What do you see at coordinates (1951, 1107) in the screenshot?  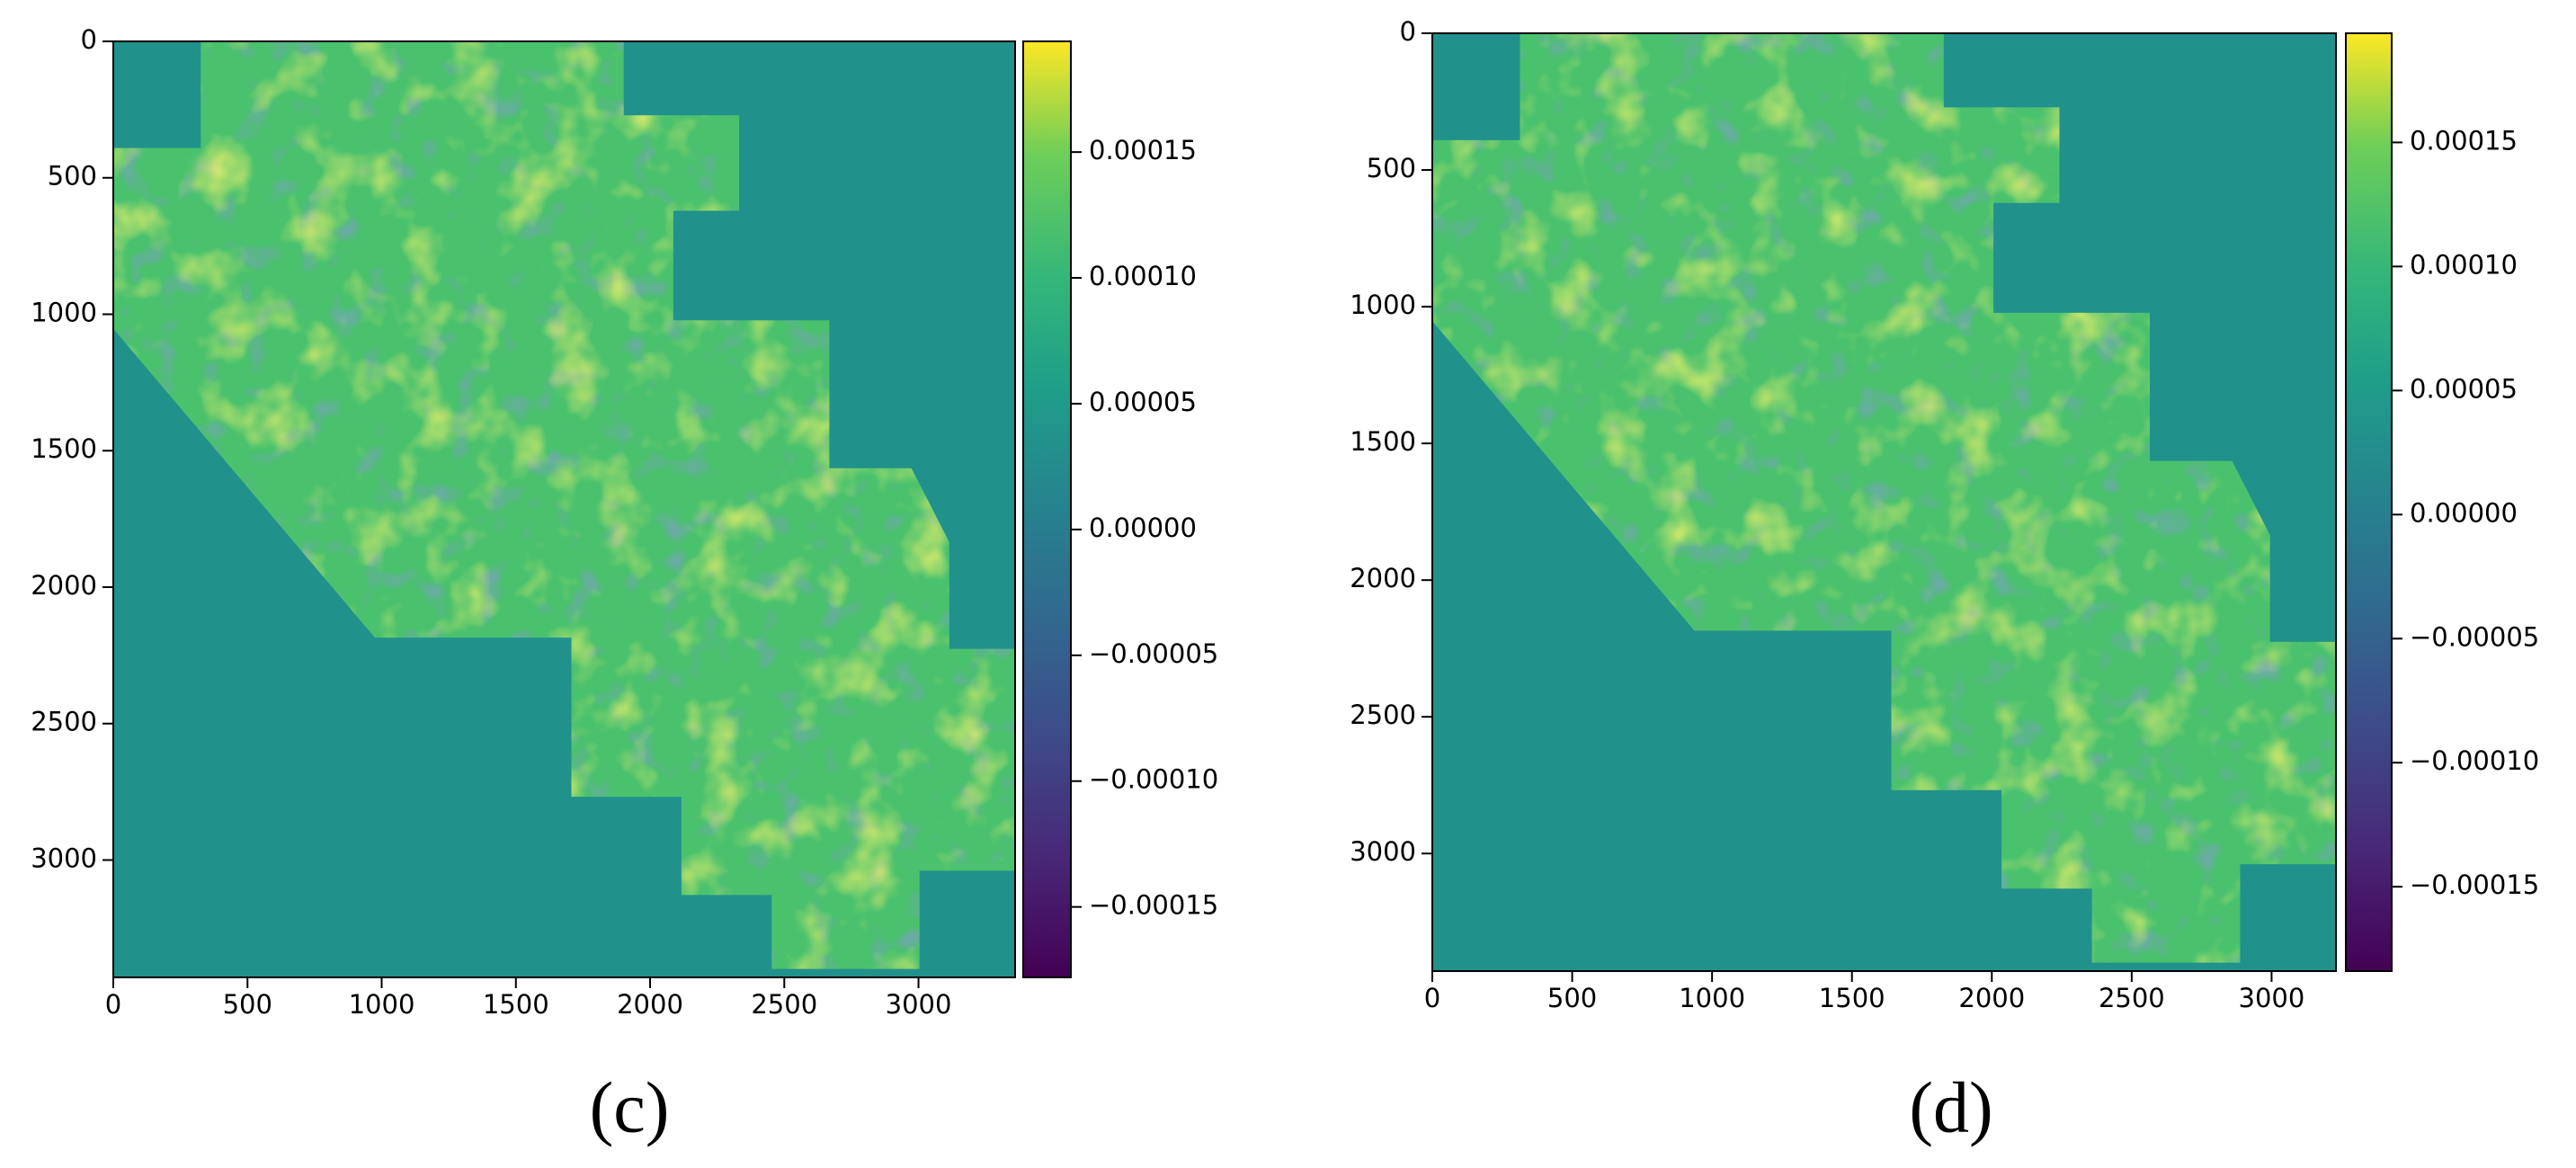 I see `panel-label: (d)` at bounding box center [1951, 1107].